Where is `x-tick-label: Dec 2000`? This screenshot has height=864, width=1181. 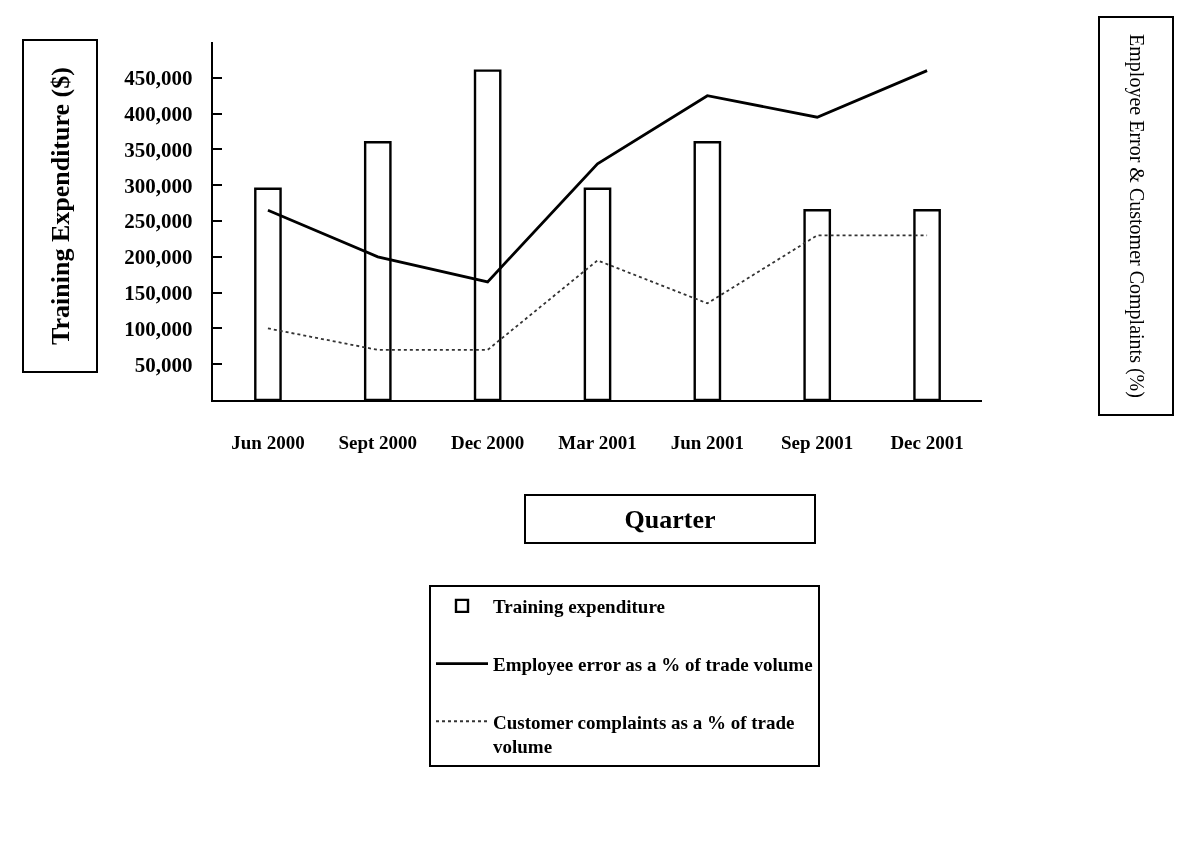 x-tick-label: Dec 2000 is located at coordinates (487, 442).